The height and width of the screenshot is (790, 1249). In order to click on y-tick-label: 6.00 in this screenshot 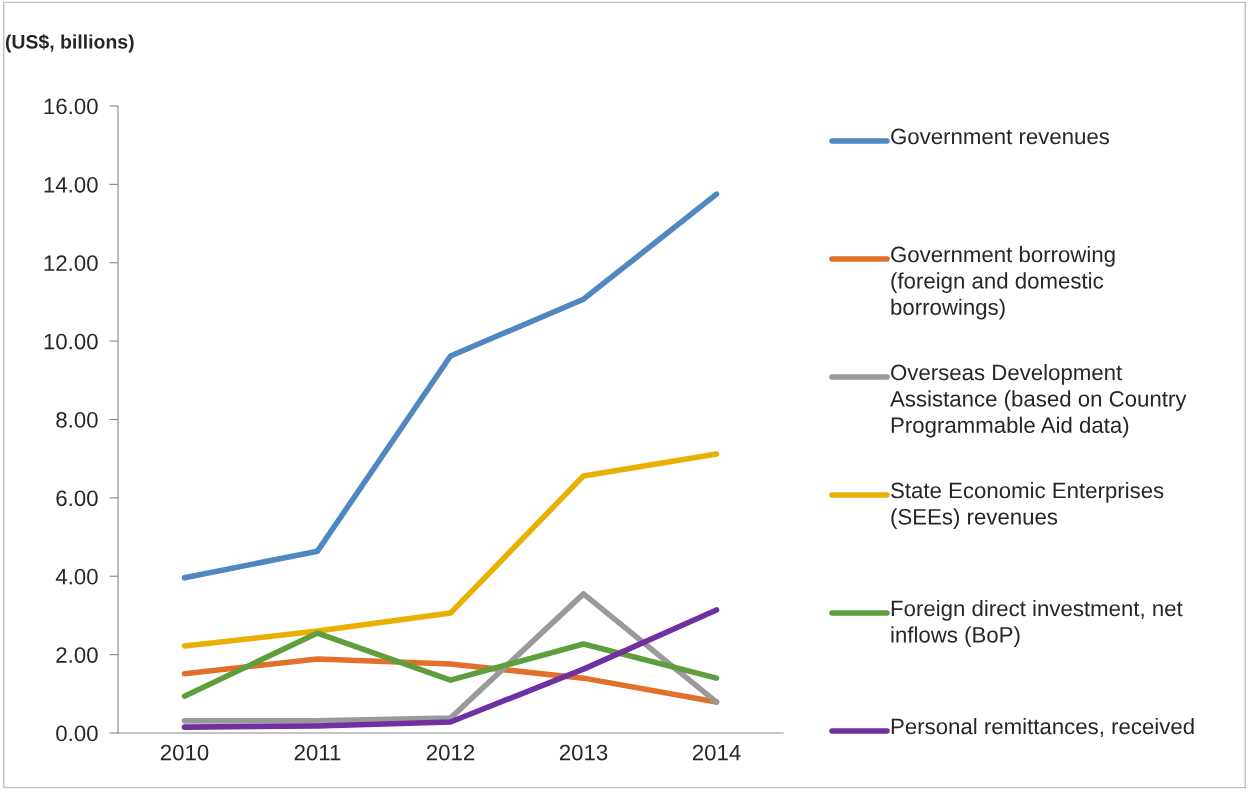, I will do `click(77, 498)`.